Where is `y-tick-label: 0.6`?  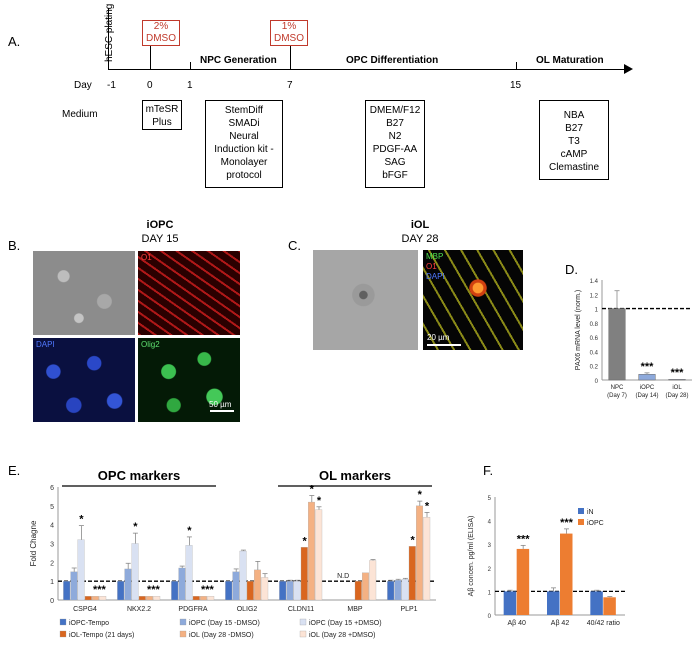 y-tick-label: 0.6 is located at coordinates (594, 339).